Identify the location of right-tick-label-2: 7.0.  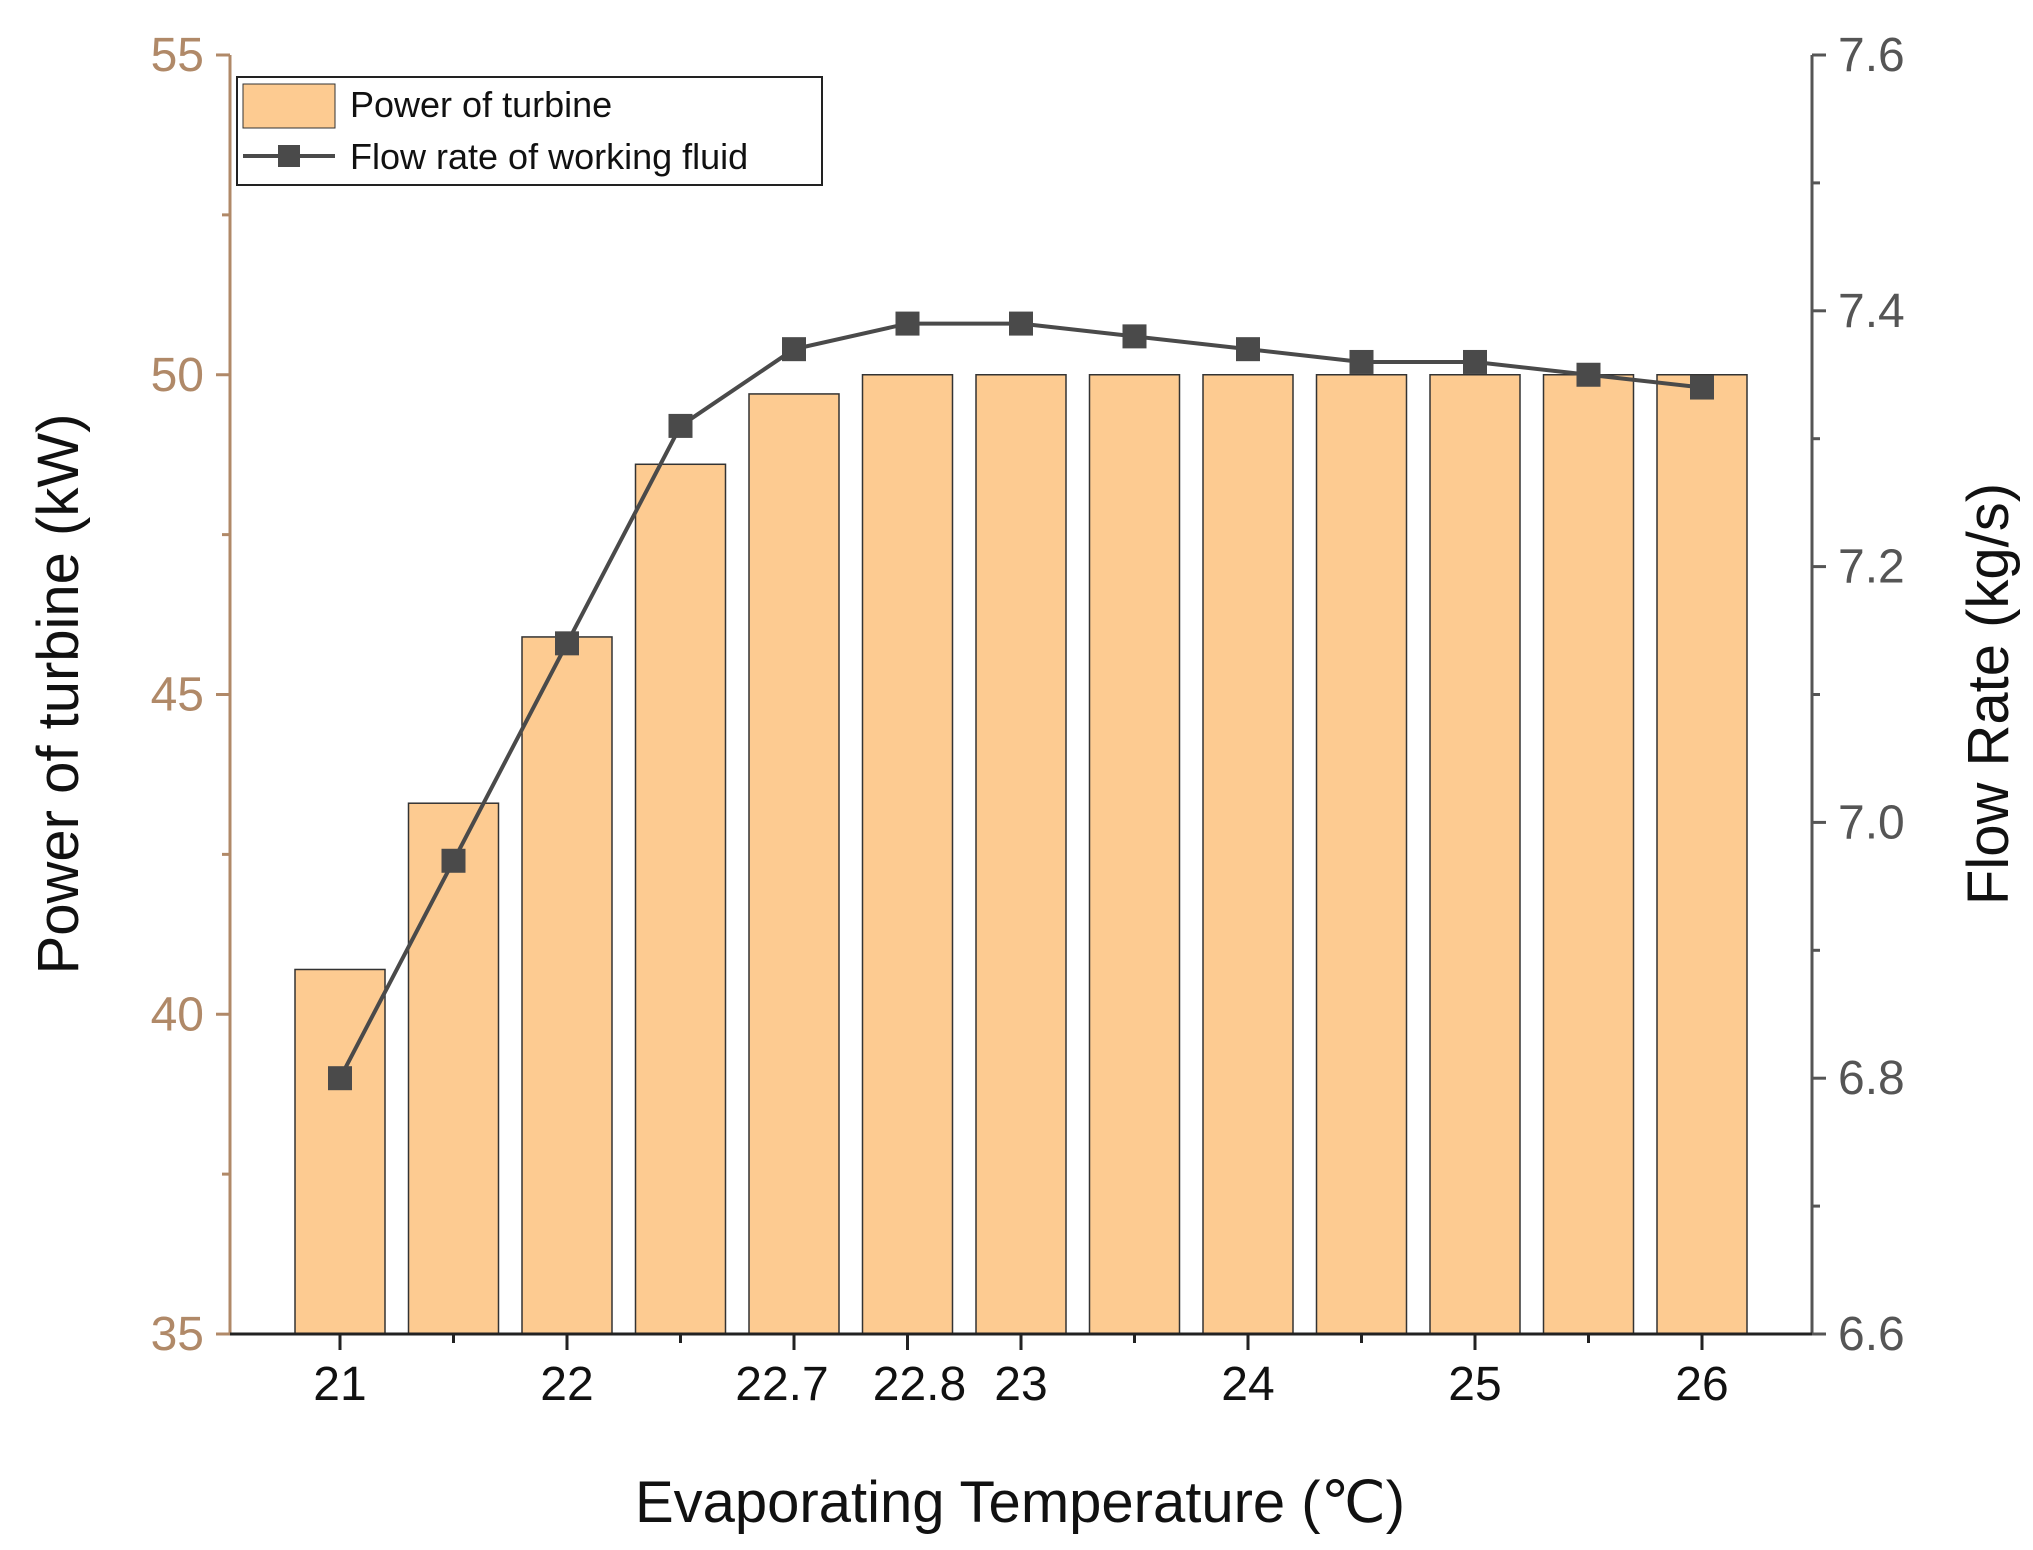
(1871, 822).